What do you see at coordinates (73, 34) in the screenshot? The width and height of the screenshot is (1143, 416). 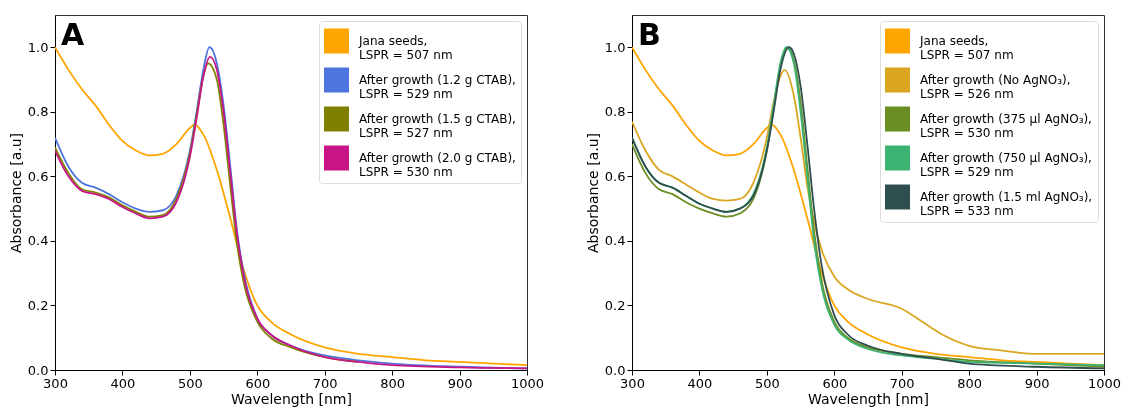 I see `annotation: A` at bounding box center [73, 34].